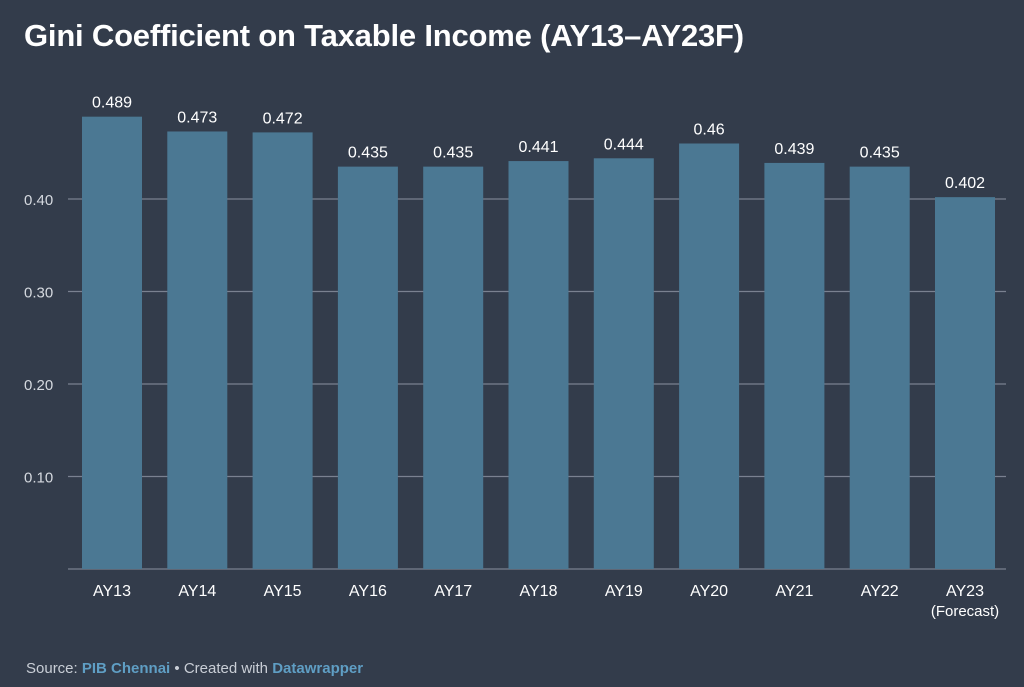  What do you see at coordinates (318, 668) in the screenshot?
I see `datawrapper-link: Datawrapper` at bounding box center [318, 668].